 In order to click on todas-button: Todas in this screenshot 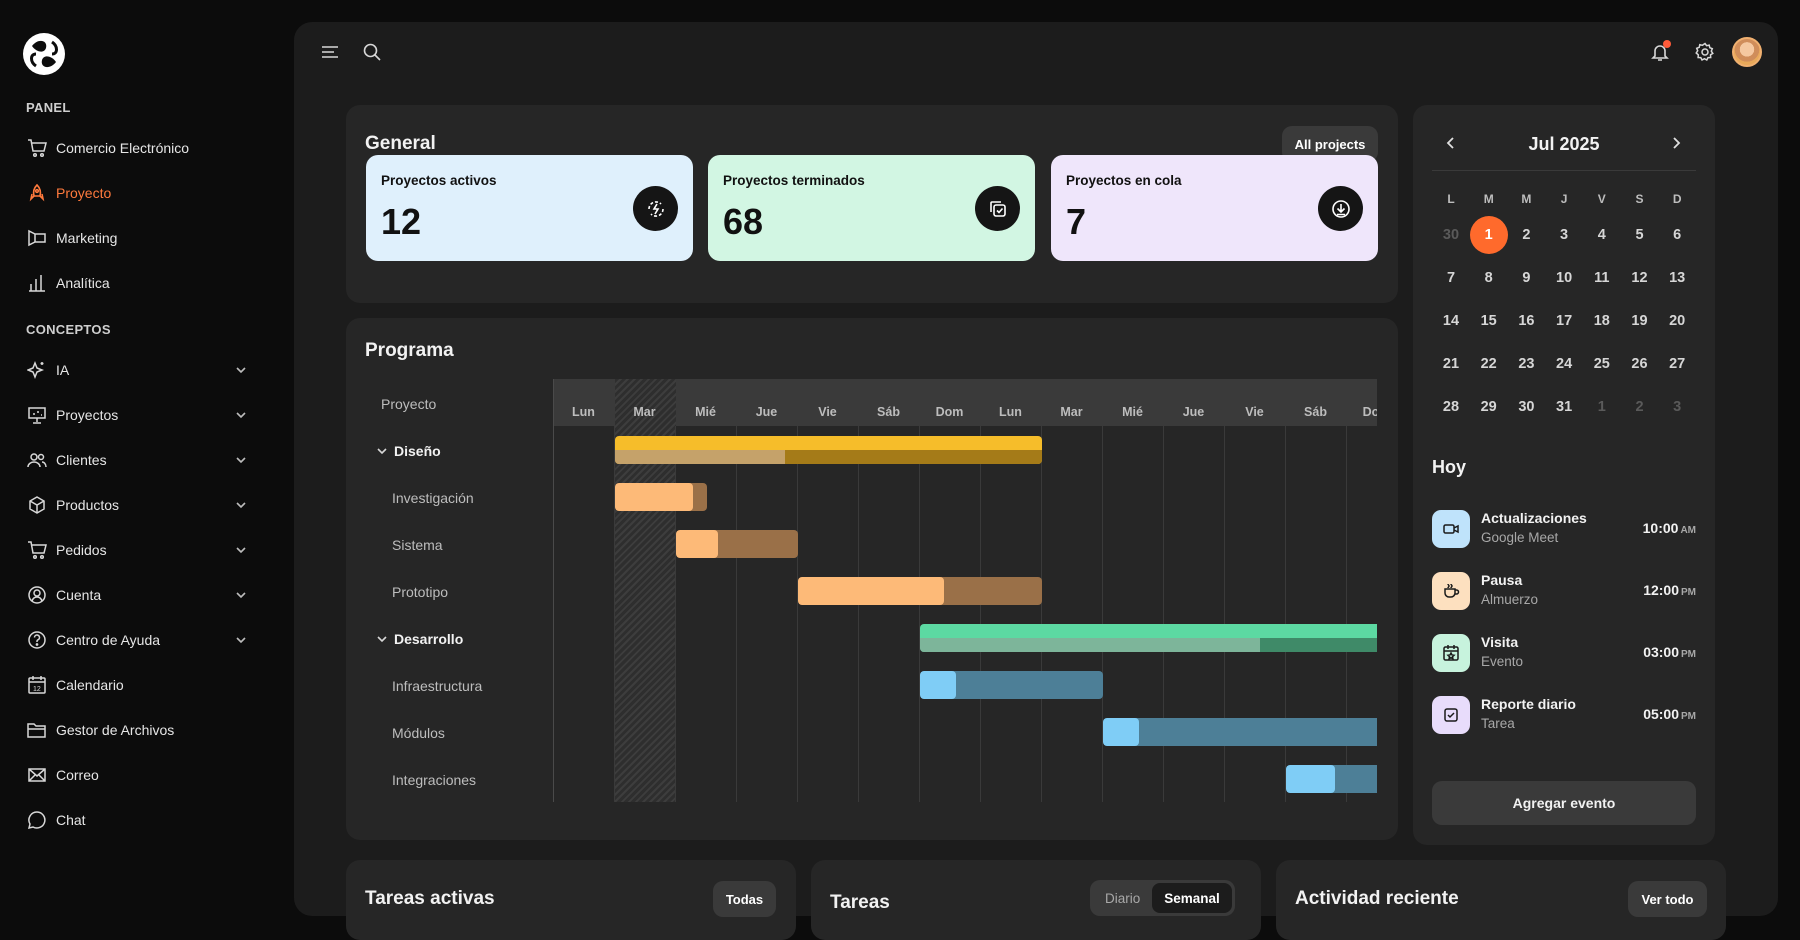, I will do `click(744, 899)`.